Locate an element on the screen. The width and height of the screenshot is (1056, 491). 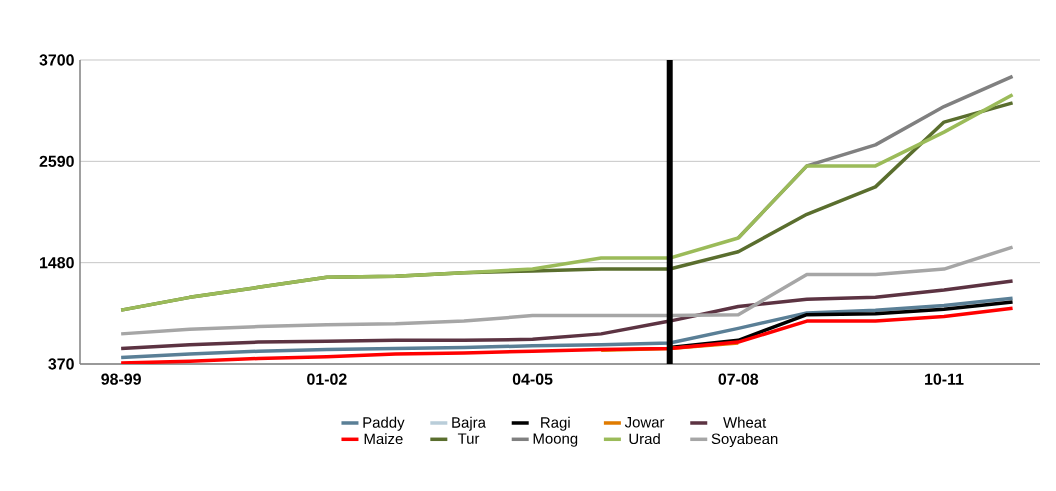
legend-label: Jowar is located at coordinates (644, 422).